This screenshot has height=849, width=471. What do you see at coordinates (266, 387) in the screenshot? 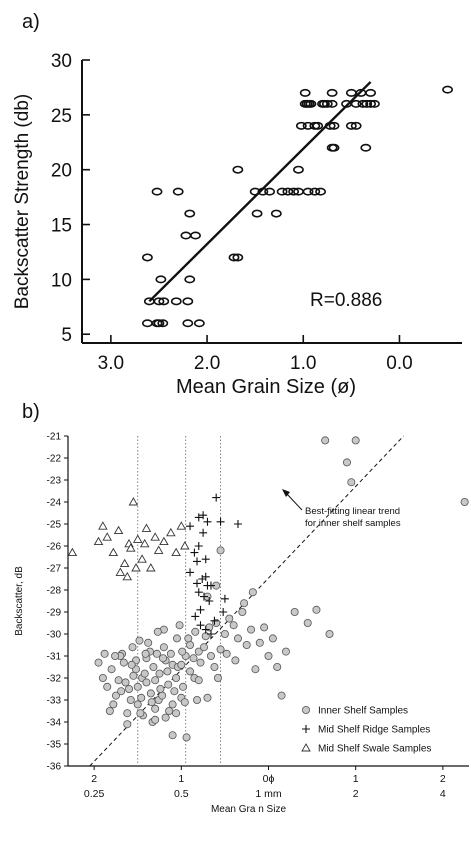
I see `panel-a-x-axis-label: Mean Grain Size (ø)` at bounding box center [266, 387].